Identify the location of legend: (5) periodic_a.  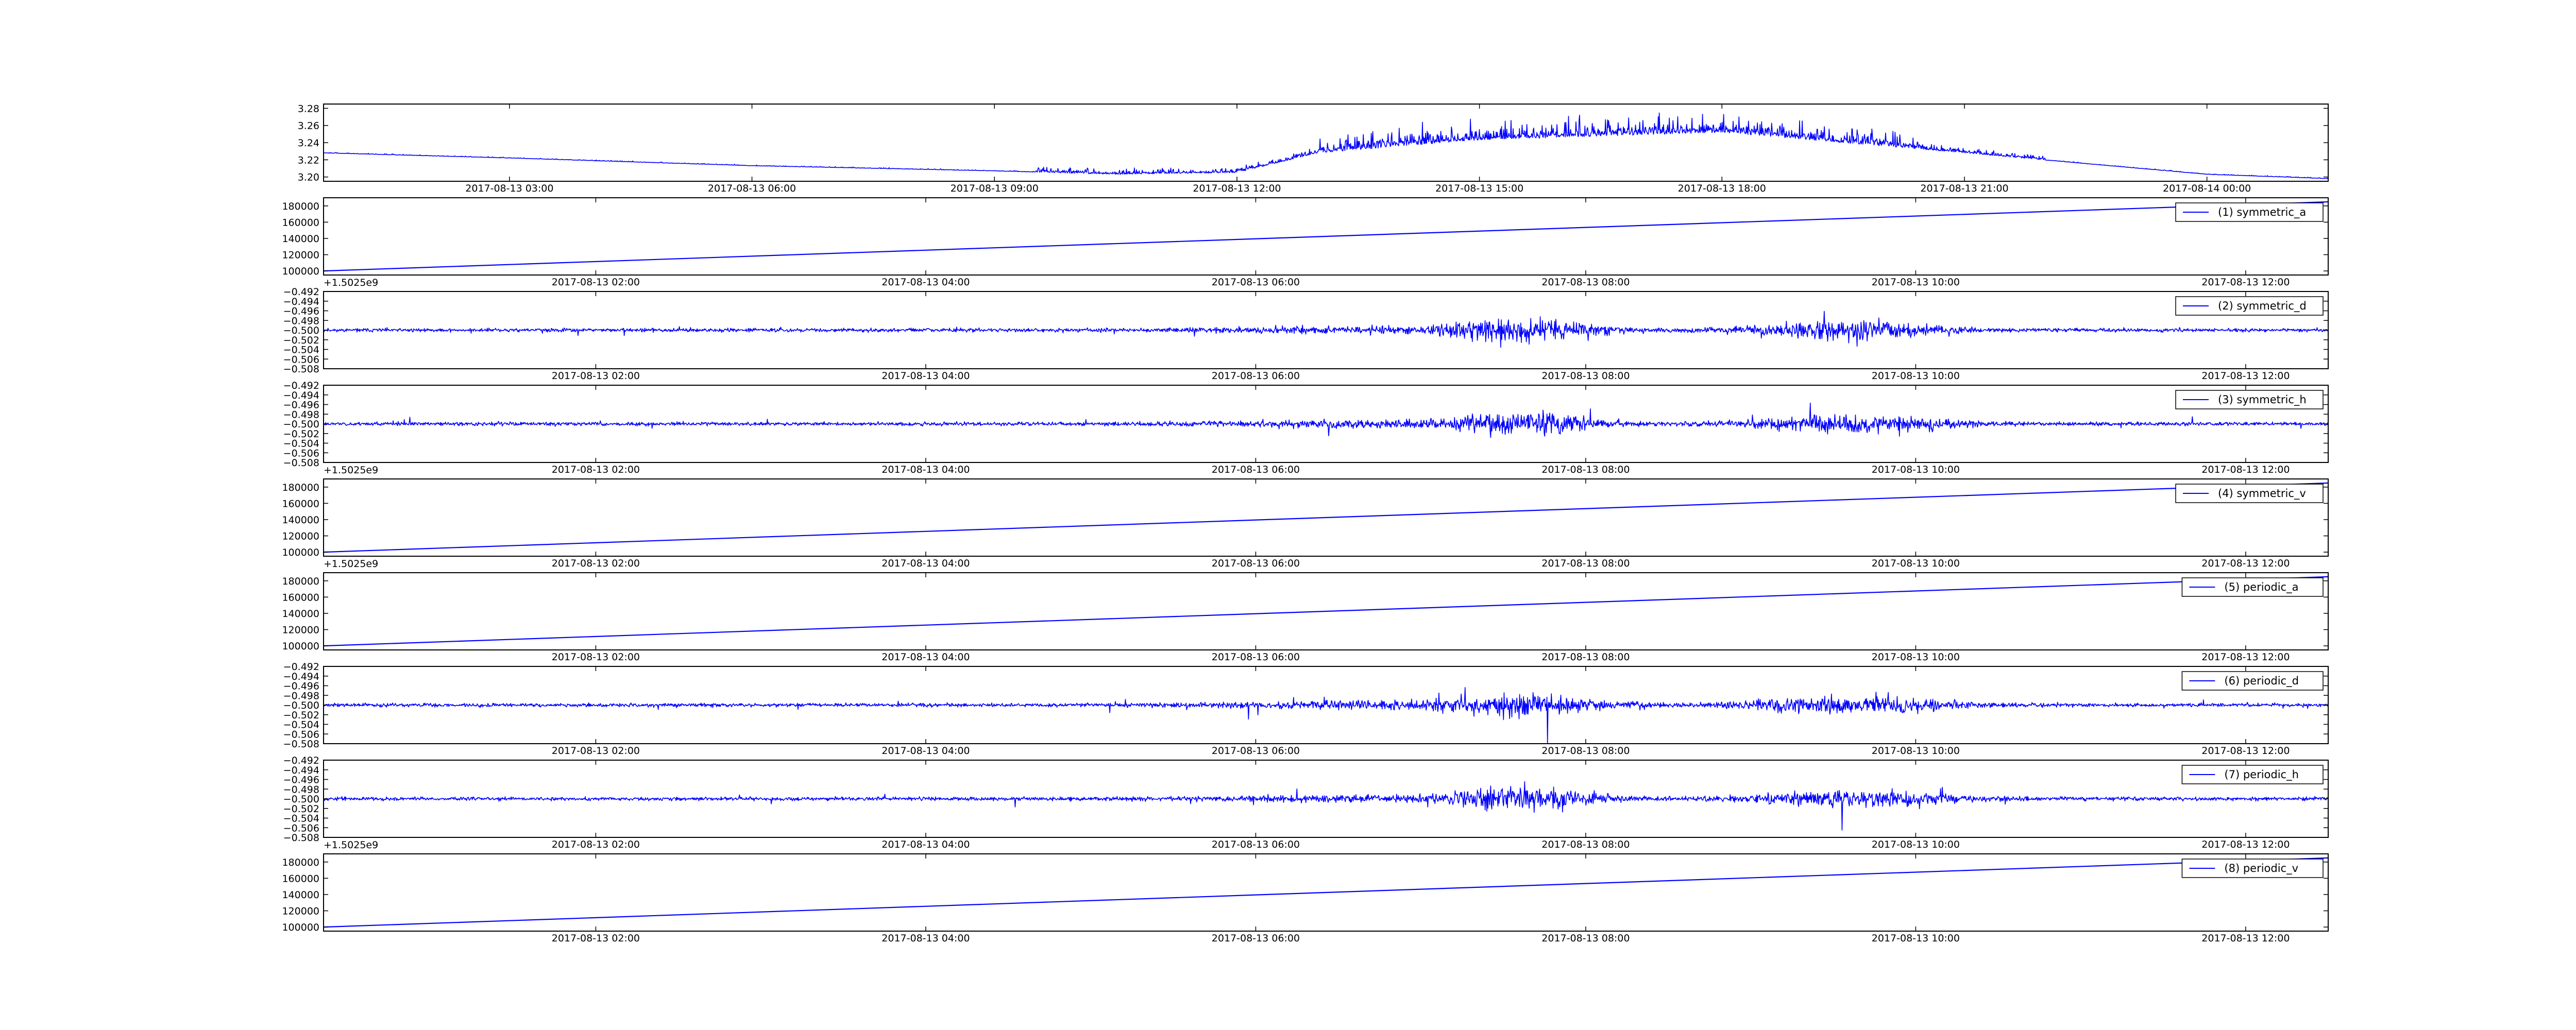
(2252, 587).